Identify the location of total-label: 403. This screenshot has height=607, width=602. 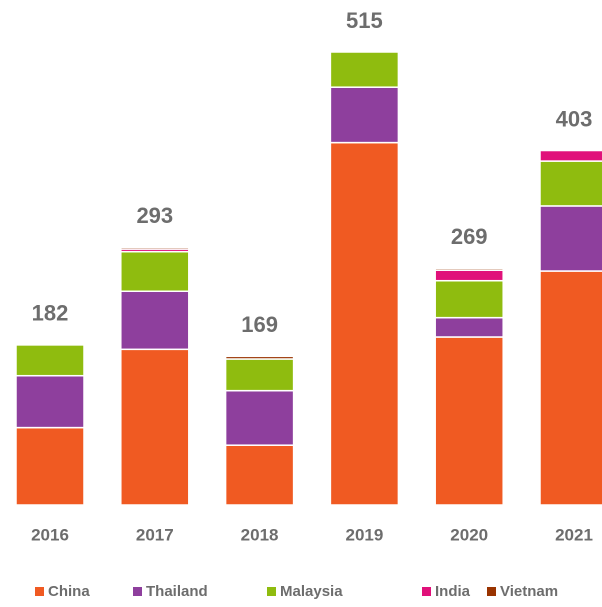
(574, 118).